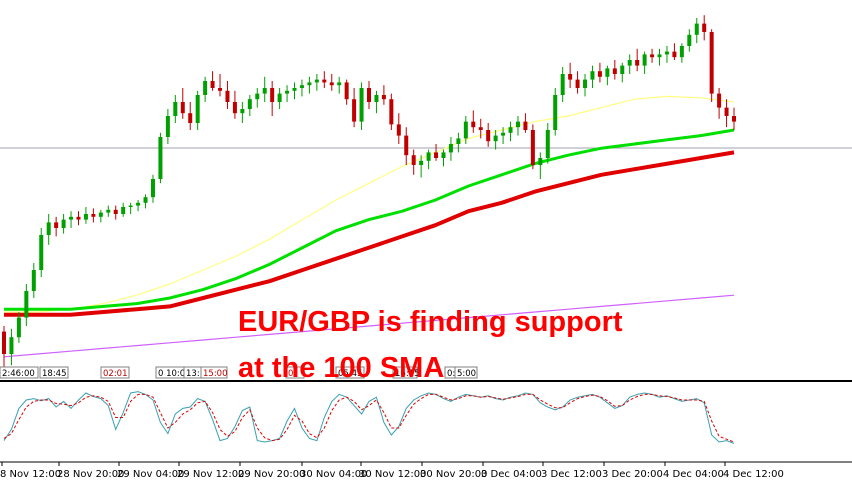 This screenshot has height=485, width=852. What do you see at coordinates (350, 374) in the screenshot?
I see `time-tag-text: 05:45` at bounding box center [350, 374].